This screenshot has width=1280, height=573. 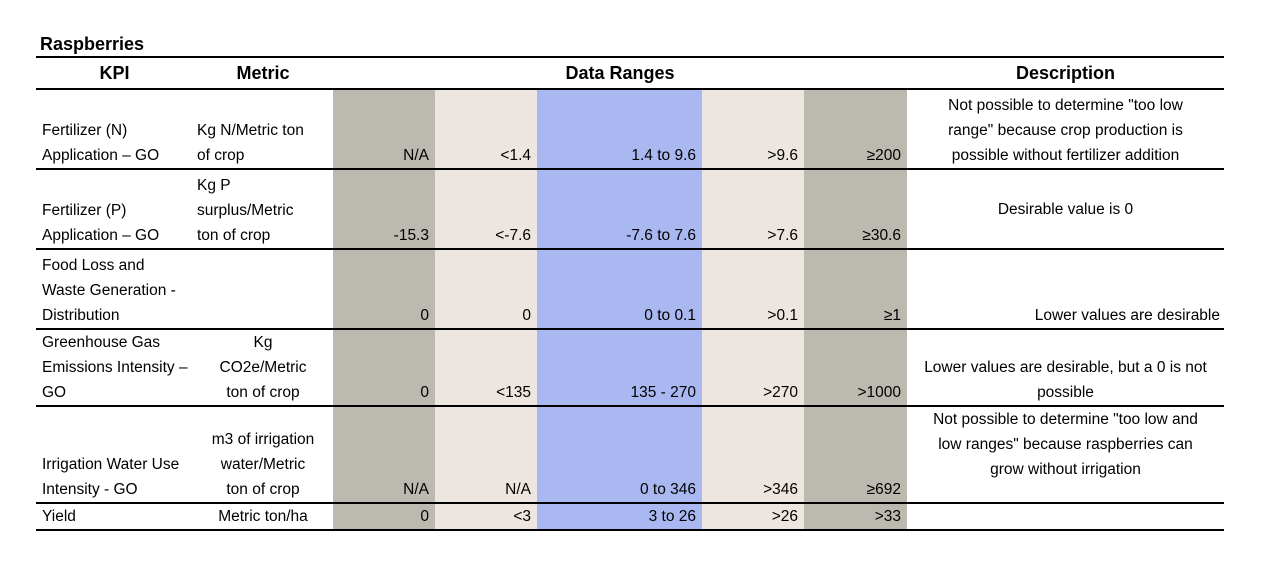 I want to click on kpi-line: Intensity - GO, so click(x=90, y=489).